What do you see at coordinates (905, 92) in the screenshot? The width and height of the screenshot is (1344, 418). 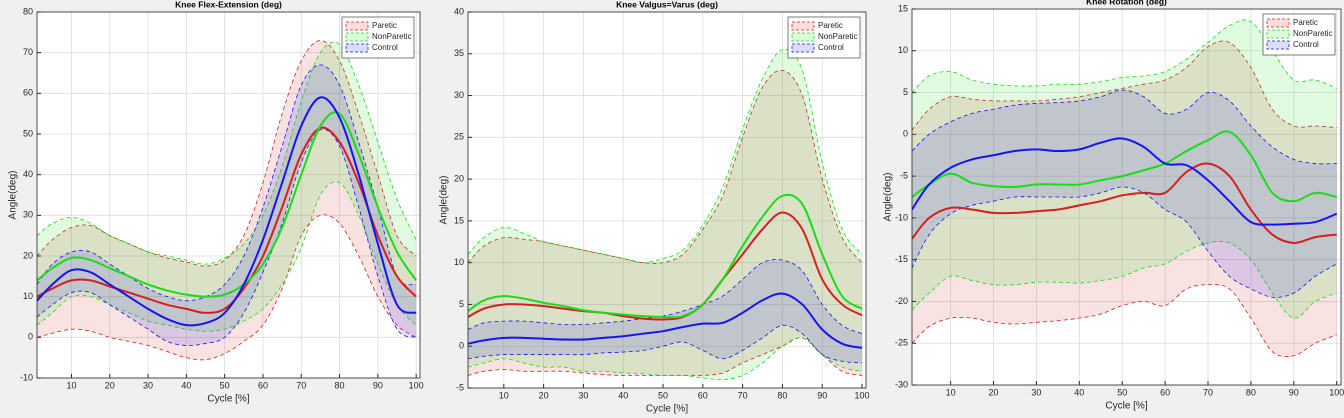 I see `y-tick-label: 5` at bounding box center [905, 92].